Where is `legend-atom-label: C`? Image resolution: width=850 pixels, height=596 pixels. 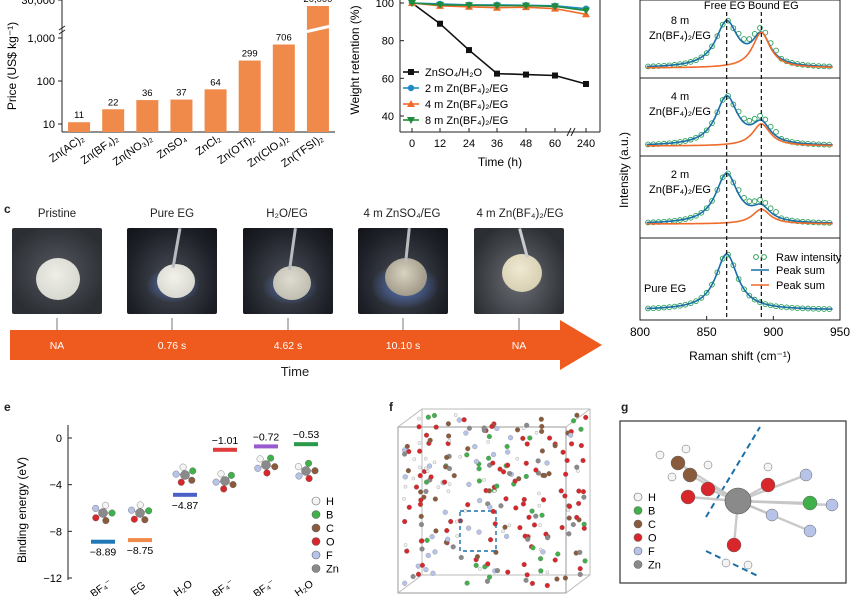
legend-atom-label: C is located at coordinates (330, 529).